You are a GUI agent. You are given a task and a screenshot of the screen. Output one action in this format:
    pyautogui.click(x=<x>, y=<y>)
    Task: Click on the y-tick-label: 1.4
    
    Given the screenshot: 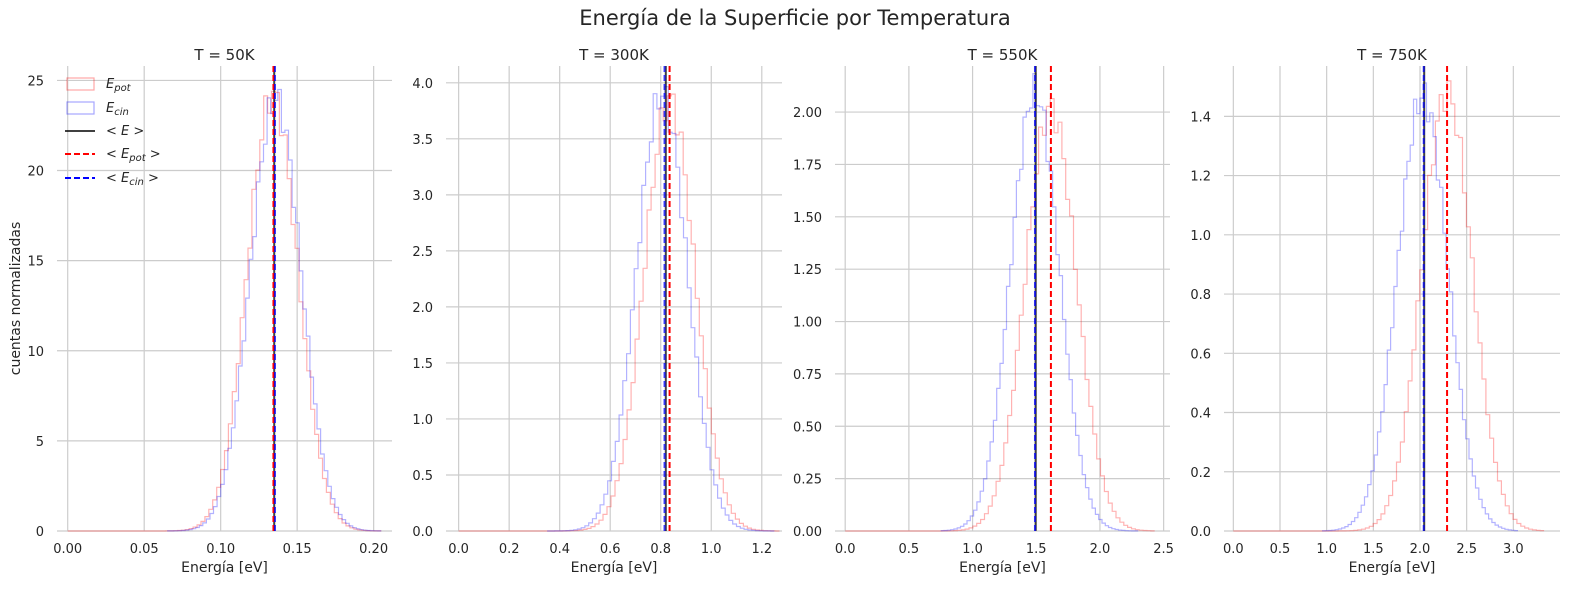 What is the action you would take?
    pyautogui.click(x=1200, y=117)
    